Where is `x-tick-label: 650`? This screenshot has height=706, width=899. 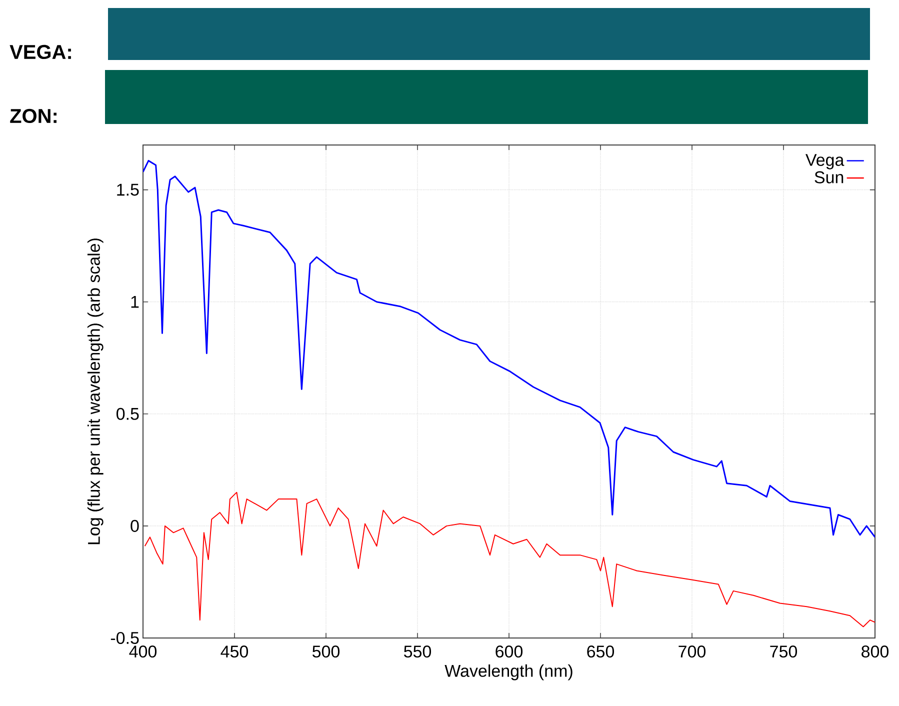
x-tick-label: 650 is located at coordinates (600, 652).